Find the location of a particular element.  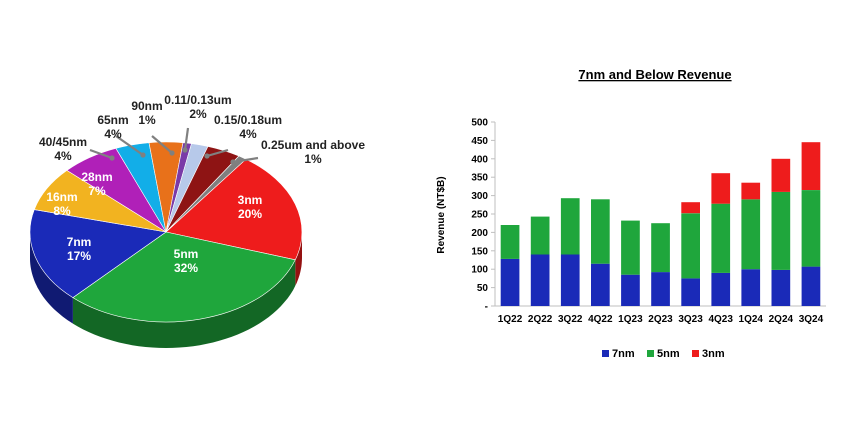

pie-leader-65nm is located at coordinates (129, 145).